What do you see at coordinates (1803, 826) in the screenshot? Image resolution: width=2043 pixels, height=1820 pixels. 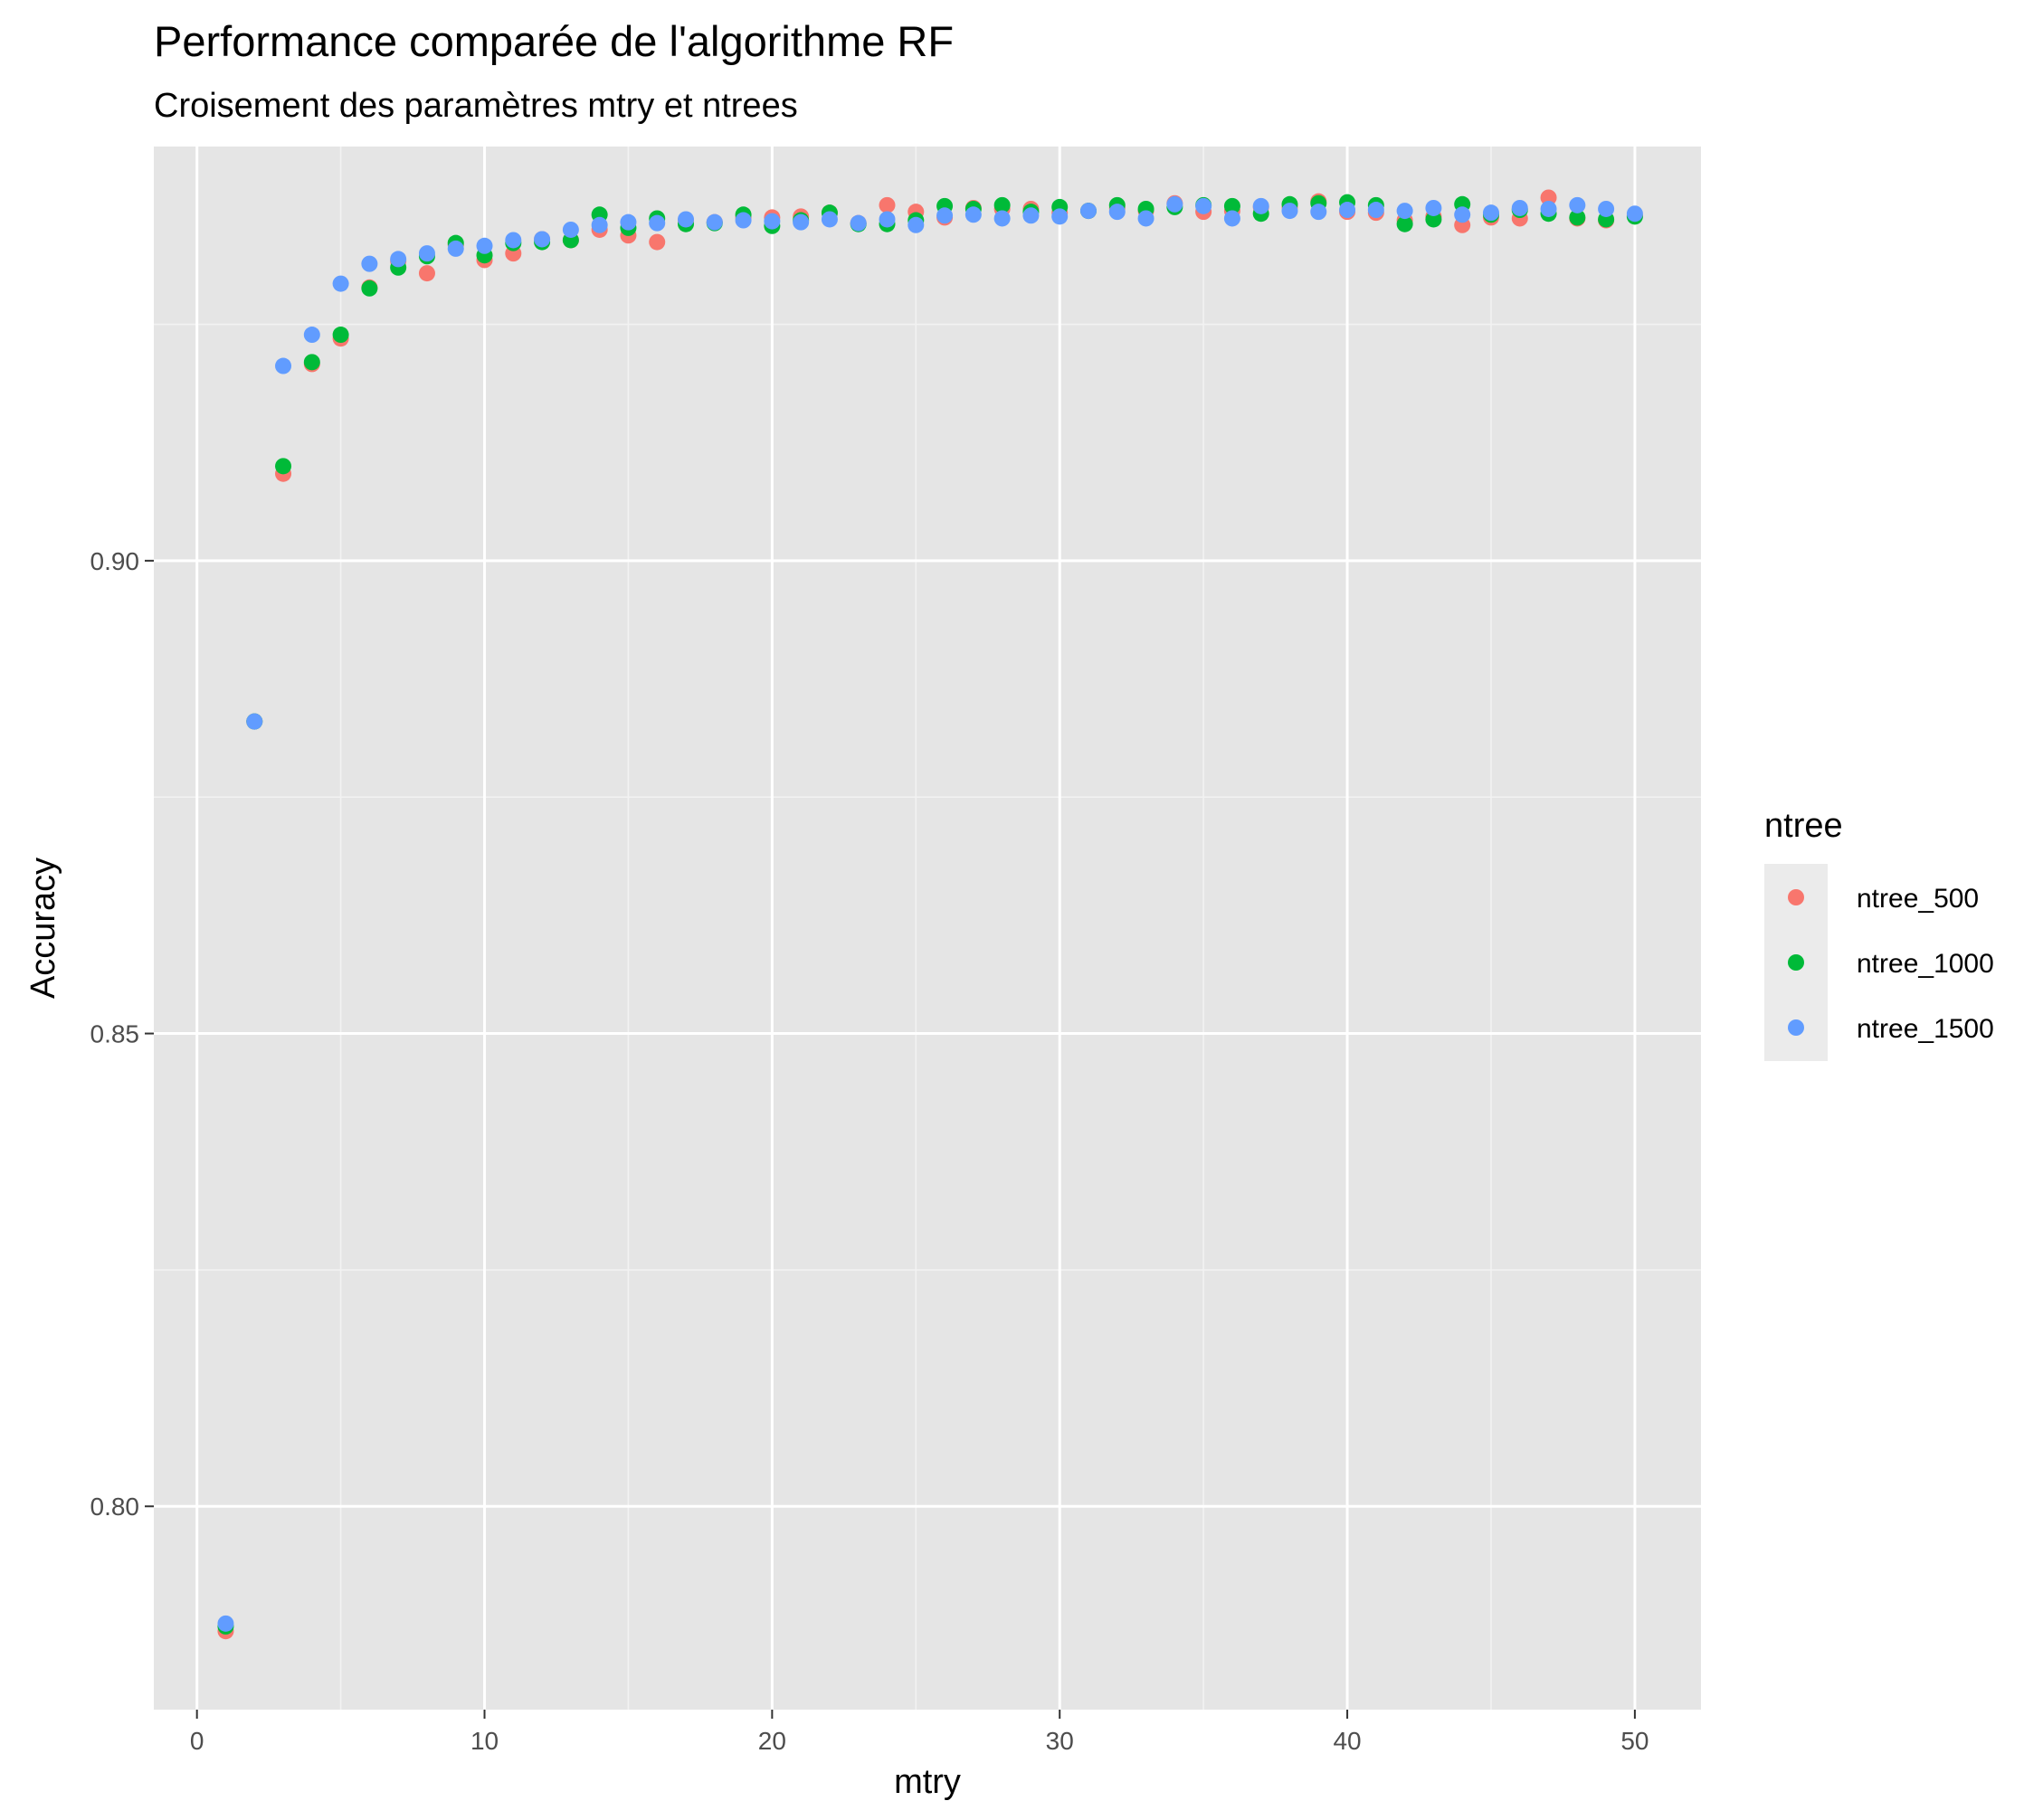 I see `legend-title: ntree` at bounding box center [1803, 826].